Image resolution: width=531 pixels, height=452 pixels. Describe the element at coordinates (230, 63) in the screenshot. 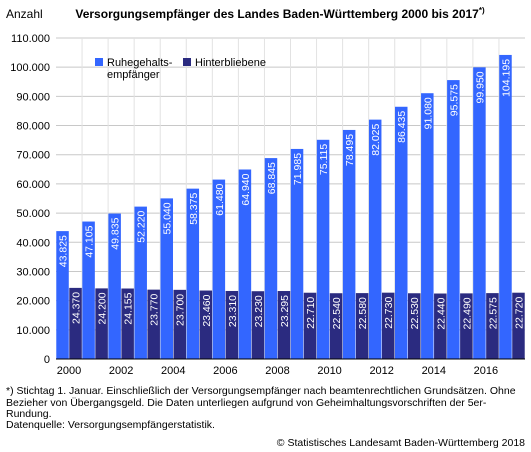

I see `legend-label-hinterbliebene: Hinterbliebene` at that location.